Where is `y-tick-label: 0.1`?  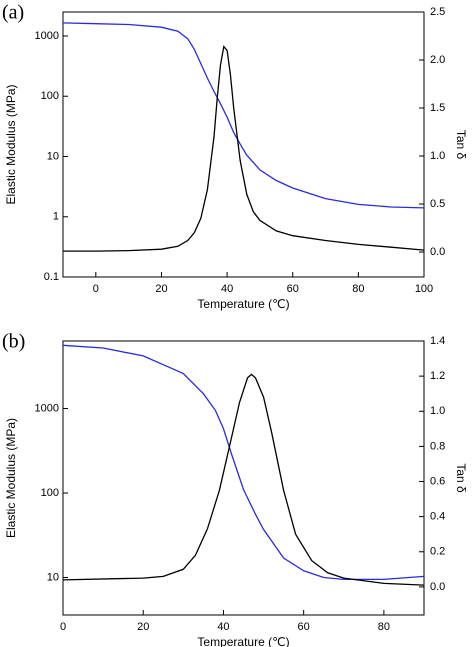
y-tick-label: 0.1 is located at coordinates (51, 277).